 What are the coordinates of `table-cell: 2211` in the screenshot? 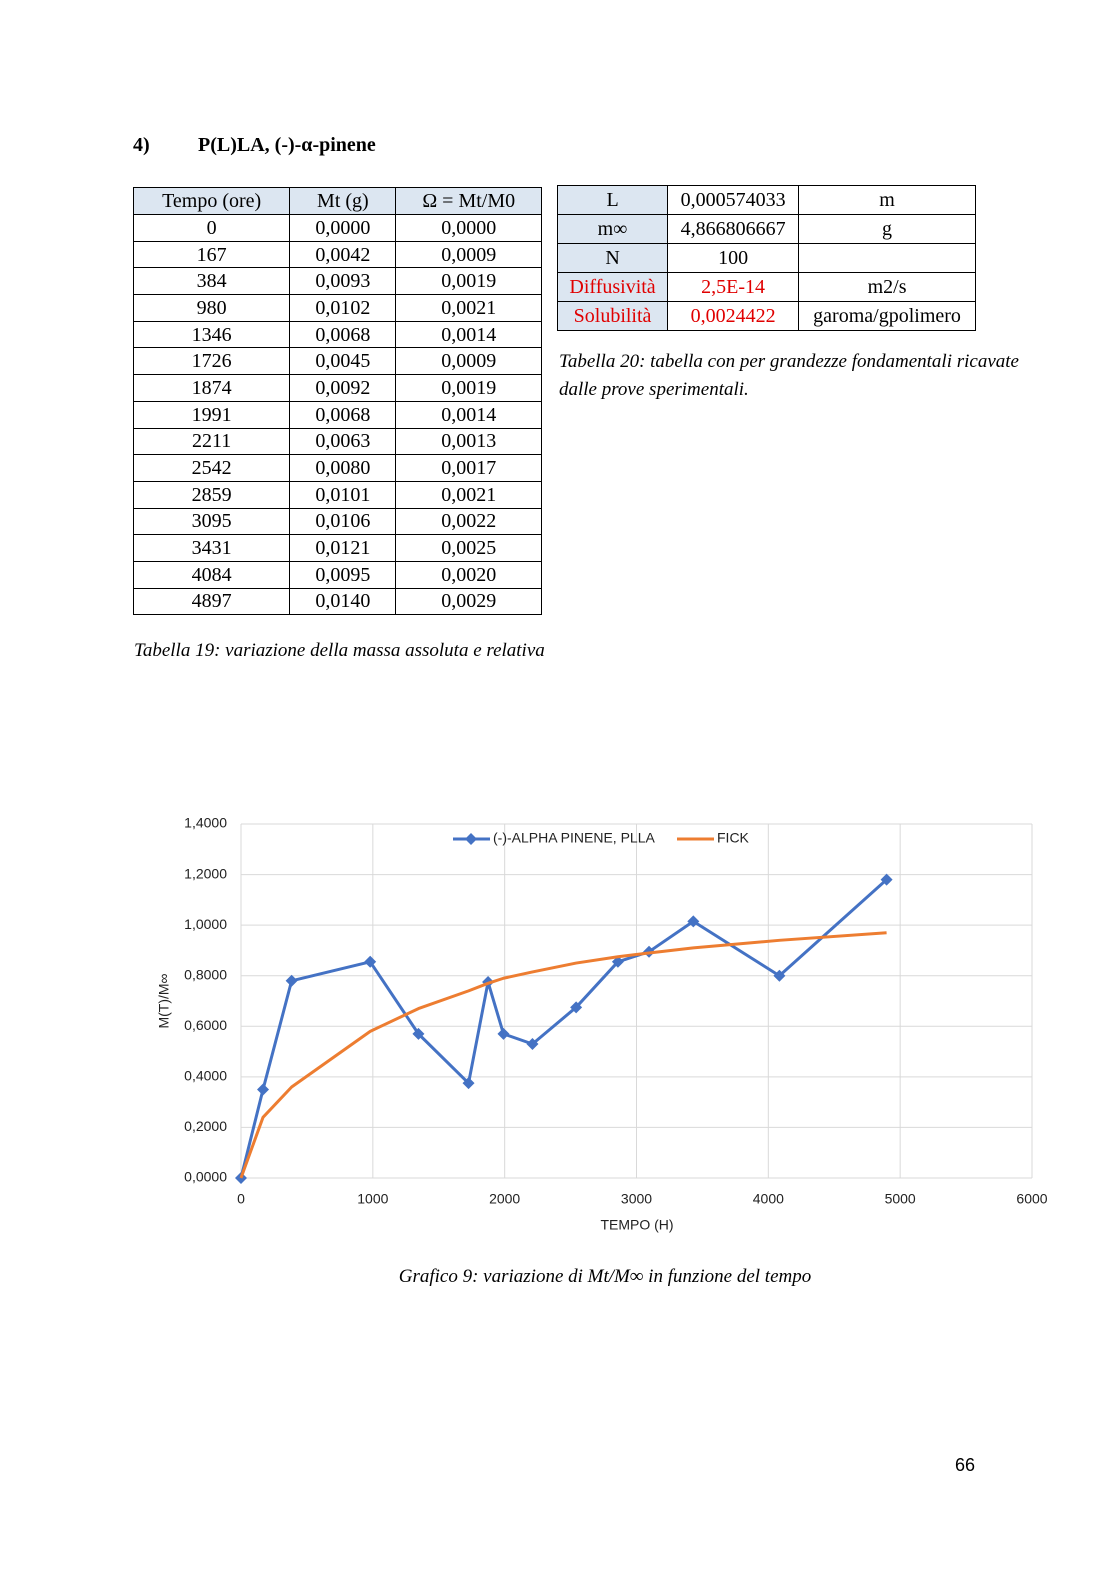 It's located at (211, 441).